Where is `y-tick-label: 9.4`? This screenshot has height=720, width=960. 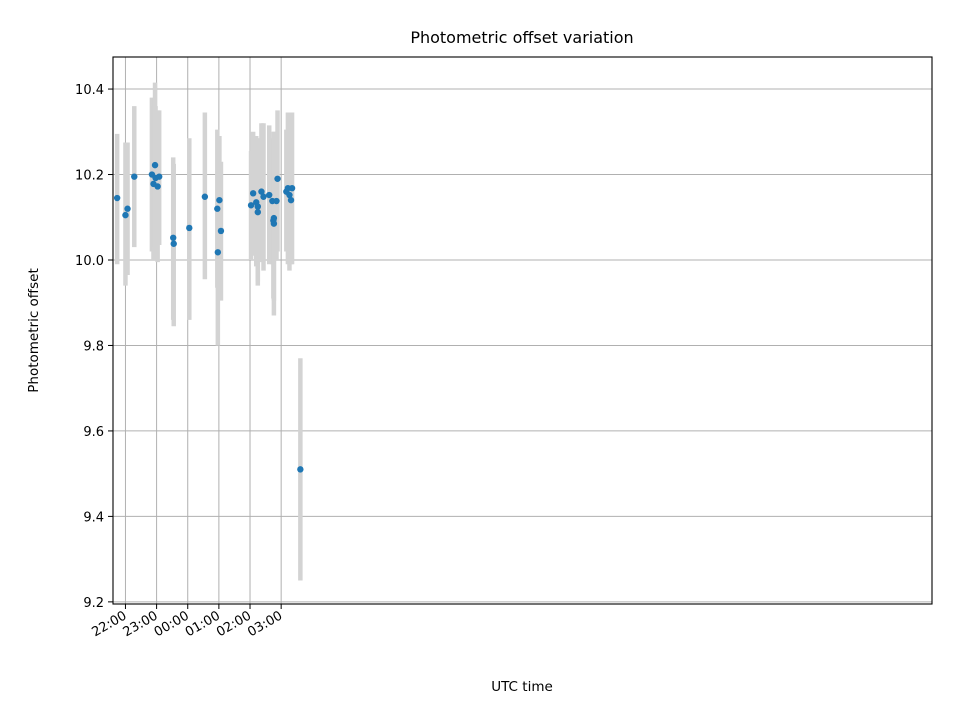
y-tick-label: 9.4 is located at coordinates (93, 517).